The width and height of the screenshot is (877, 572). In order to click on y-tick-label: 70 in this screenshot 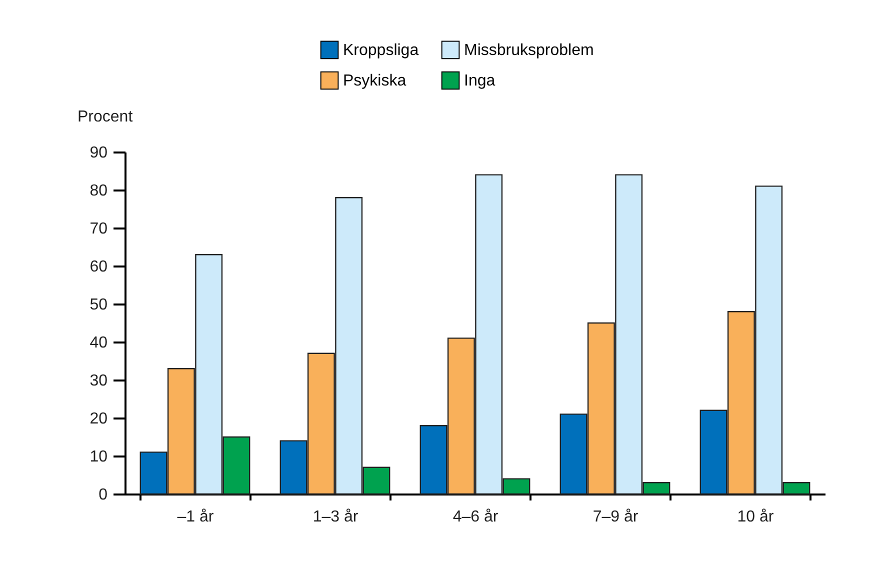, I will do `click(99, 229)`.